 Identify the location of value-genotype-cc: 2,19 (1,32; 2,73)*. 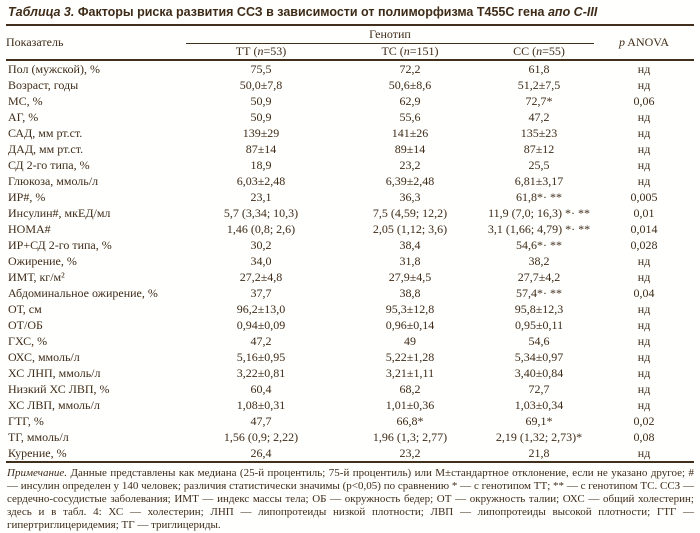
(539, 437).